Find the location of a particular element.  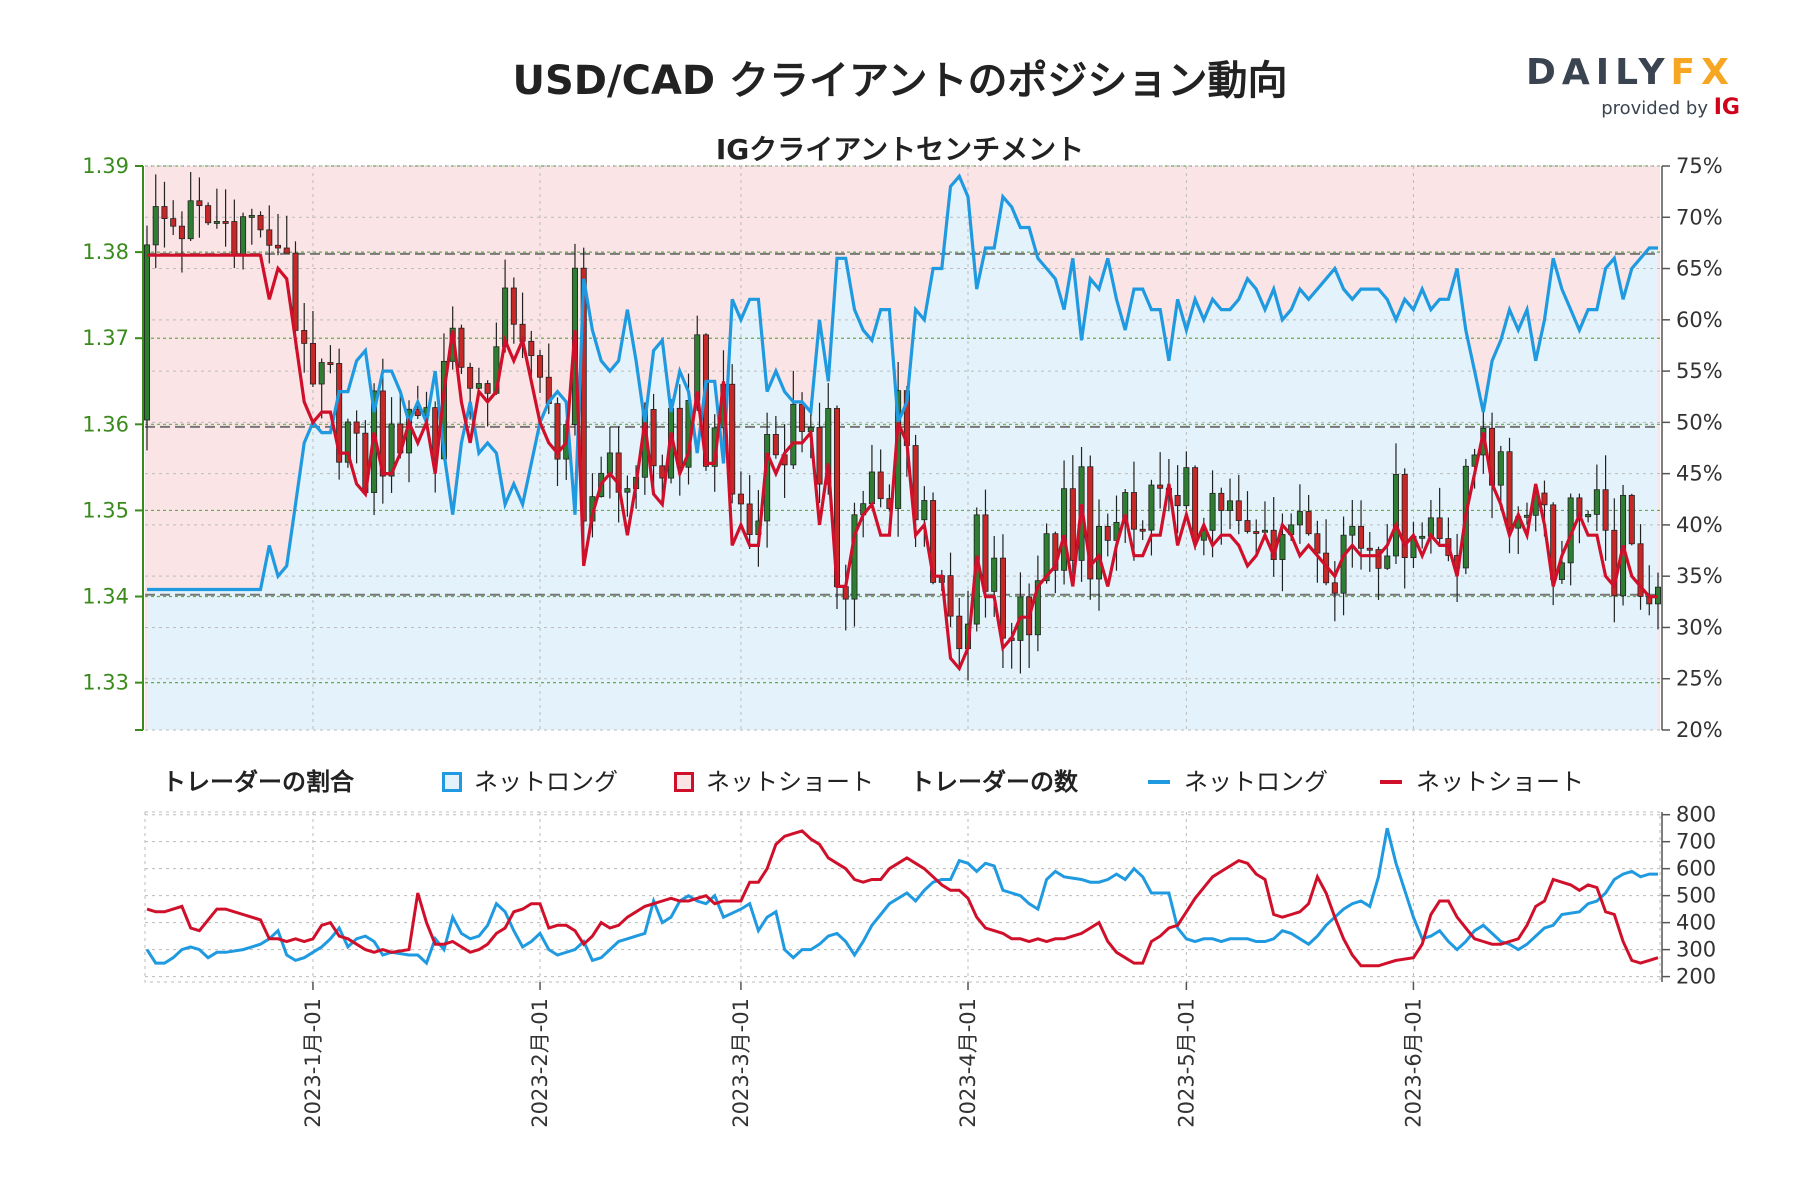

count-tick-label: 600 is located at coordinates (1696, 869).